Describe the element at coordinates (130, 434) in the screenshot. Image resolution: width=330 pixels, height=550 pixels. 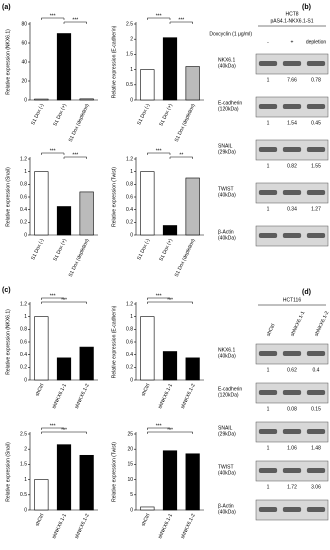
I see `y-tick-label: 25` at that location.